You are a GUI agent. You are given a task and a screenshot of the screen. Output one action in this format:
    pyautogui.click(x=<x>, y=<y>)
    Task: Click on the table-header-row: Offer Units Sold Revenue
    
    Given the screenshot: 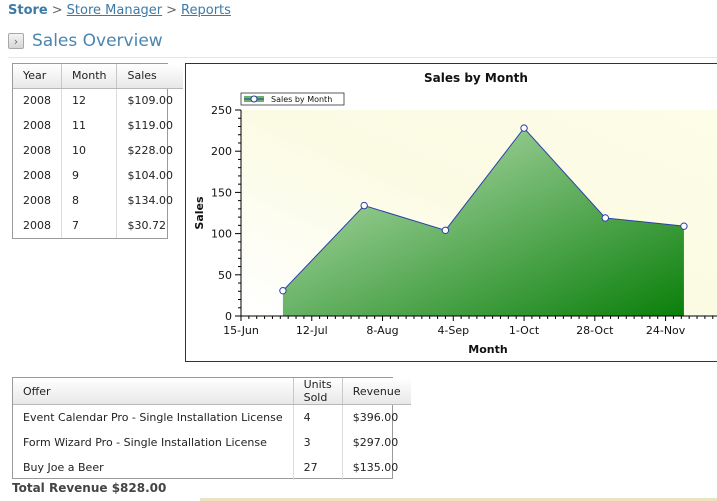 What is the action you would take?
    pyautogui.click(x=212, y=391)
    